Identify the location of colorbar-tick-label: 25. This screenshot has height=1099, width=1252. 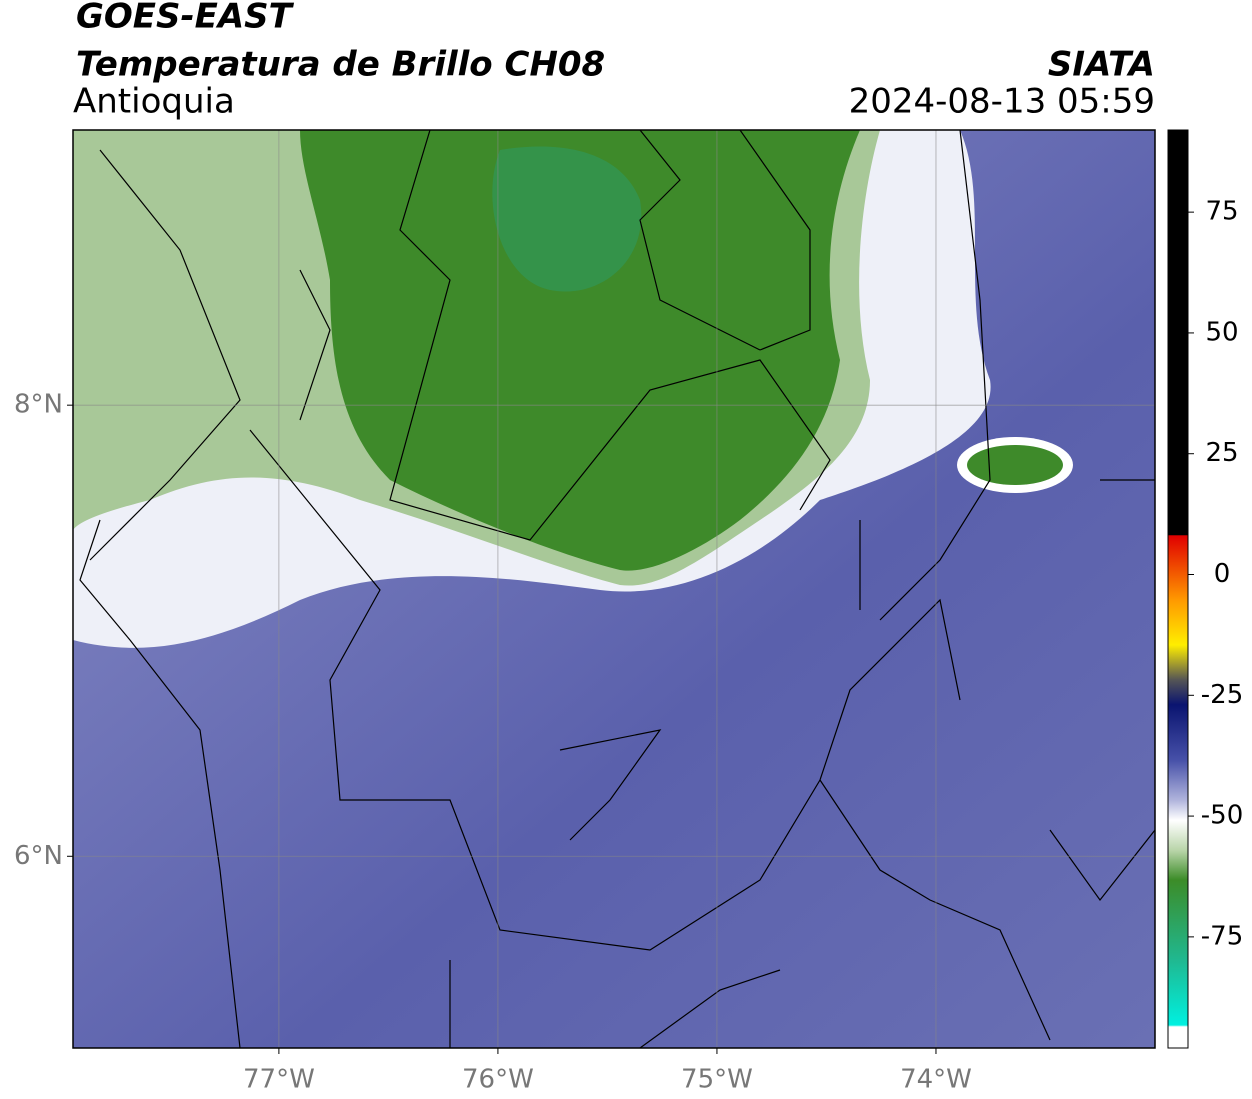
(1221, 453).